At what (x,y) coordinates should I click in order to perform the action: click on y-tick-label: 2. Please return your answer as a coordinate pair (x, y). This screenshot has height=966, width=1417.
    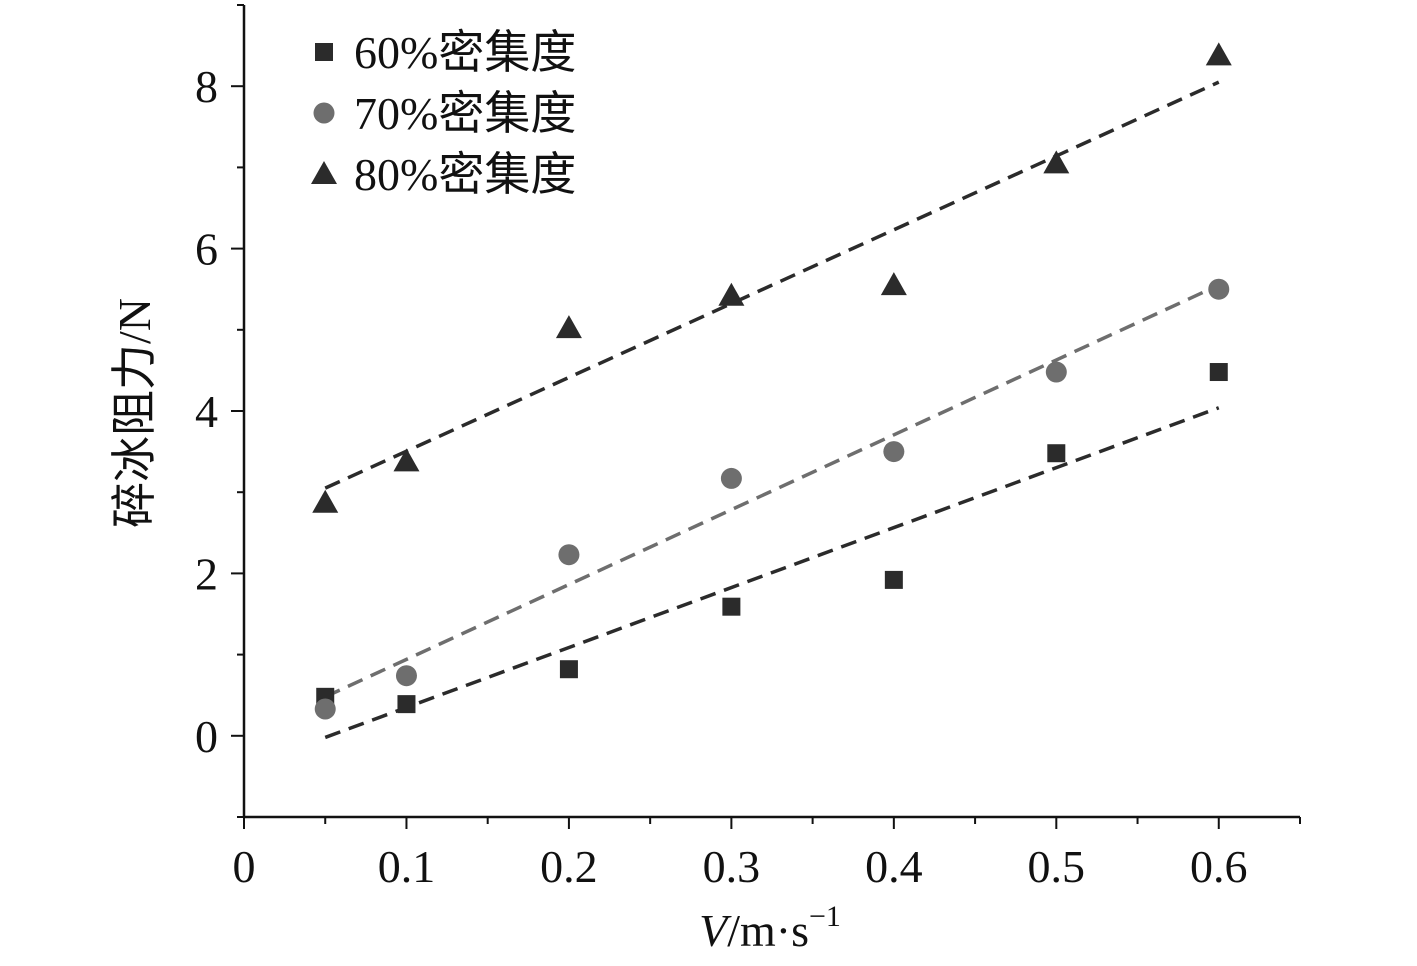
    Looking at the image, I should click on (206, 573).